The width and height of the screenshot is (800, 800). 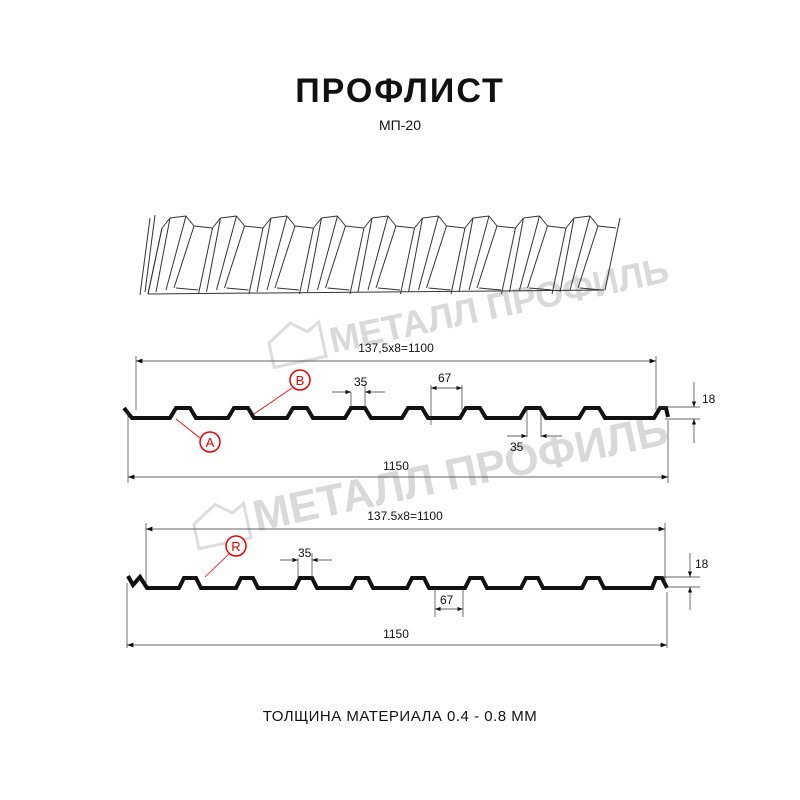 I want to click on callout-b, so click(x=300, y=380).